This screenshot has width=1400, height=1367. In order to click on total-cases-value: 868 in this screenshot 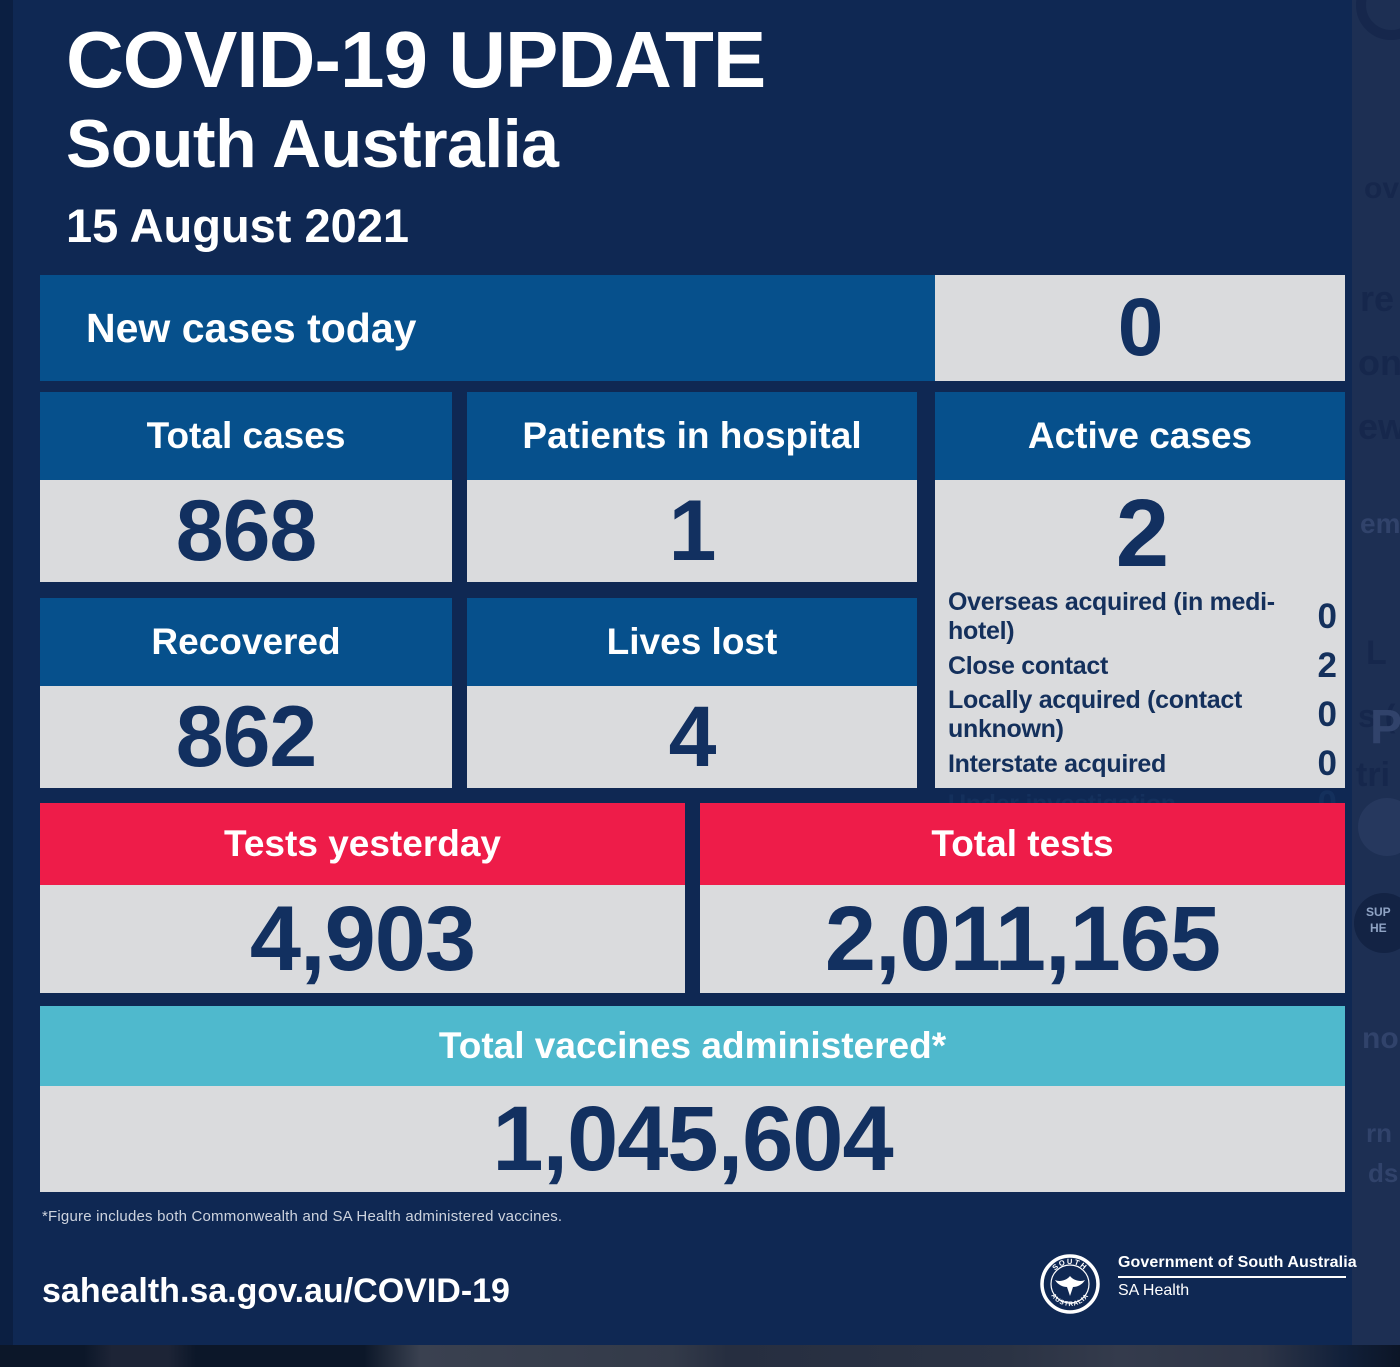, I will do `click(246, 530)`.